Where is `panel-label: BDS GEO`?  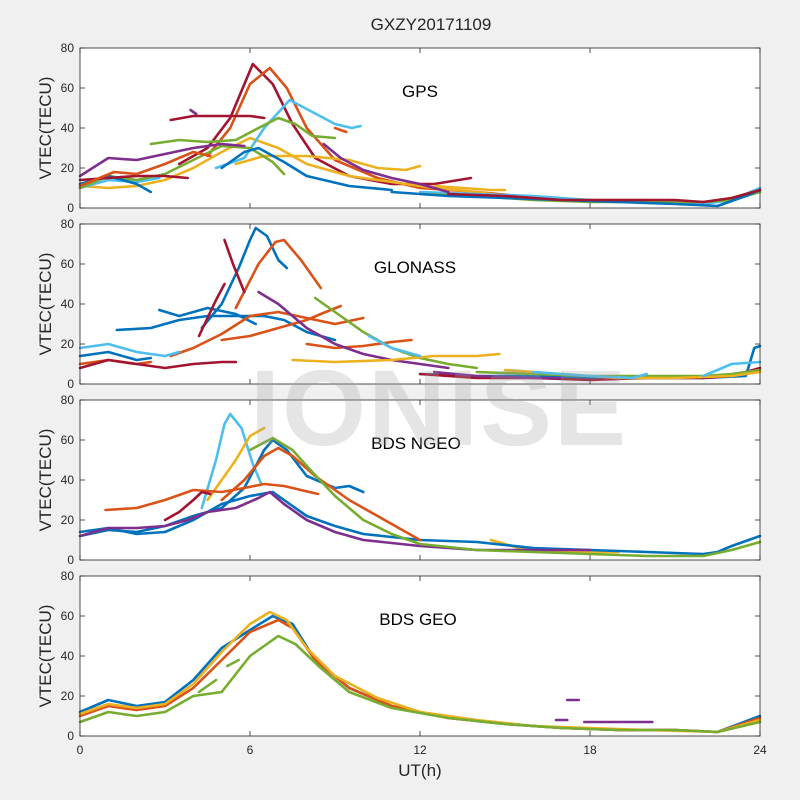
panel-label: BDS GEO is located at coordinates (417, 619).